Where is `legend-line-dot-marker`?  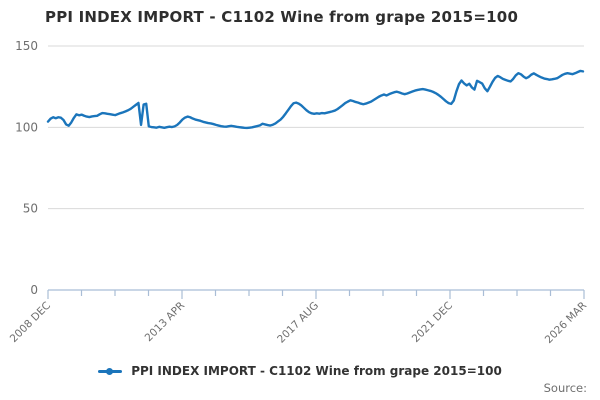
legend-line-dot-marker is located at coordinates (110, 371).